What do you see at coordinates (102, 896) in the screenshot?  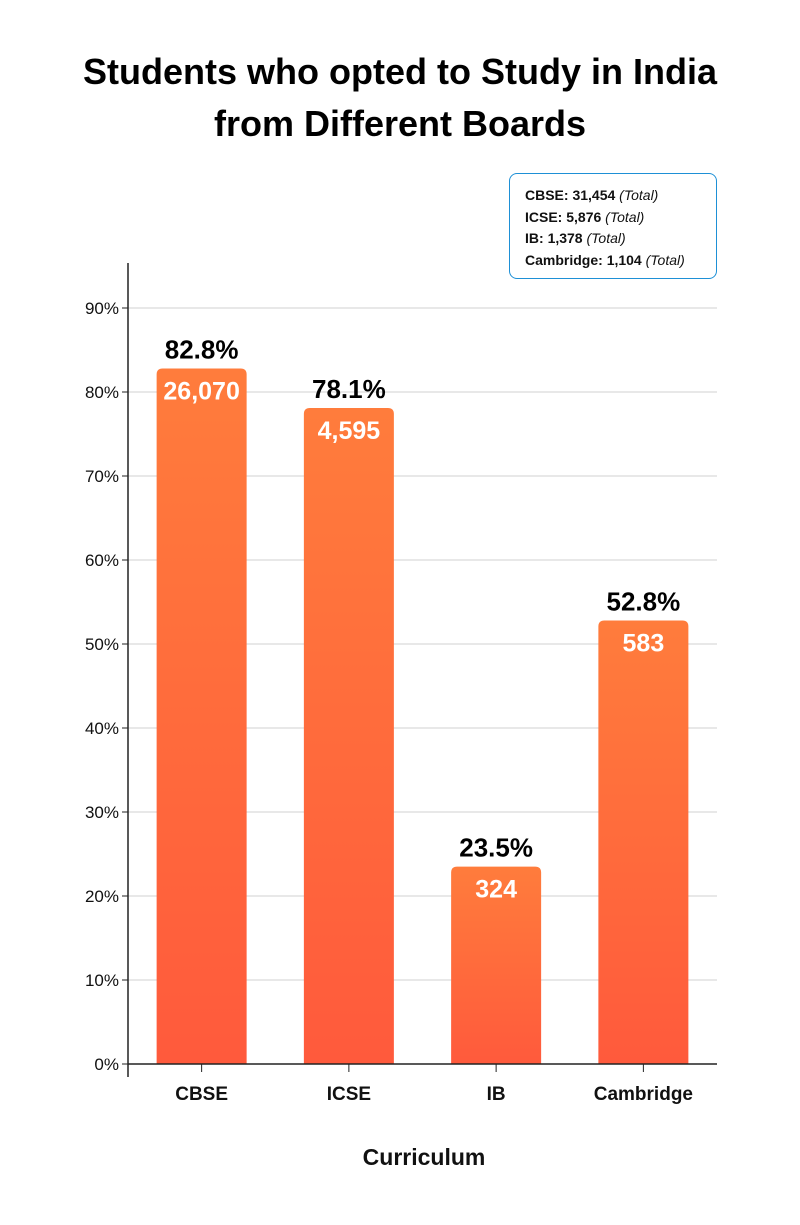 I see `y-tick-label: 20%` at bounding box center [102, 896].